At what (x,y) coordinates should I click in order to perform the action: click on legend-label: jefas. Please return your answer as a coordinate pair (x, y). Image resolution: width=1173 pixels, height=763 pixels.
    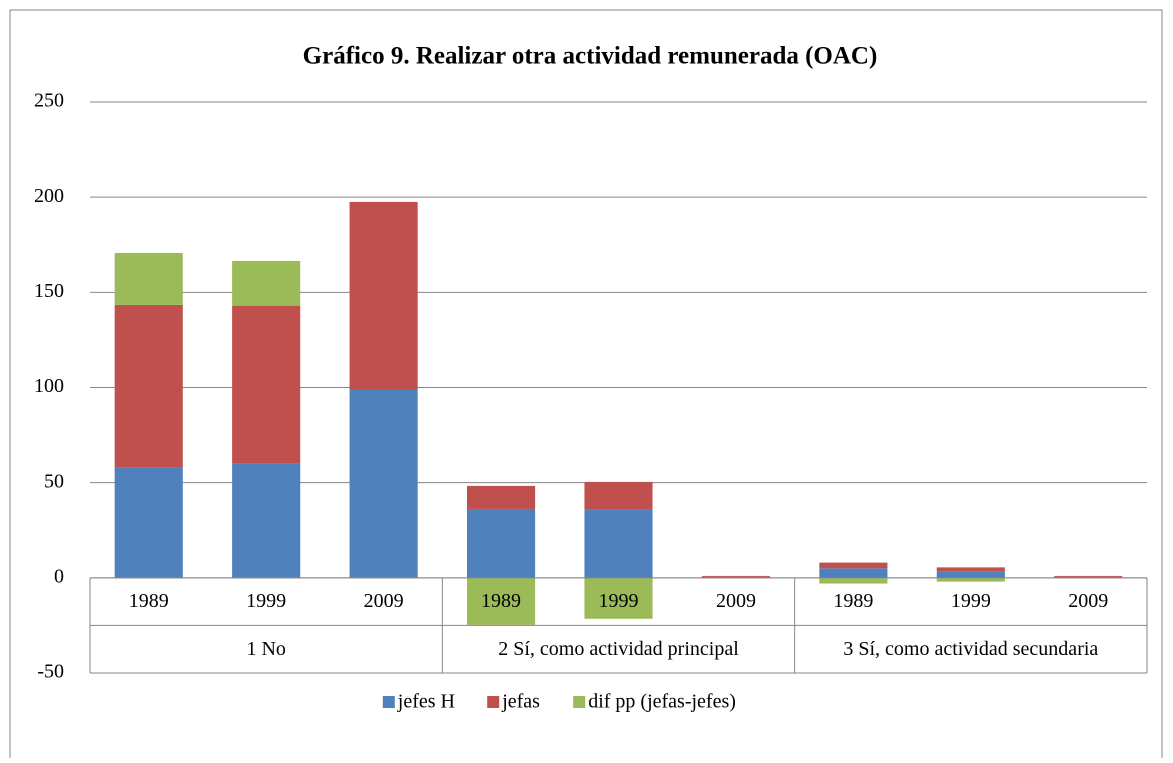
    Looking at the image, I should click on (520, 702).